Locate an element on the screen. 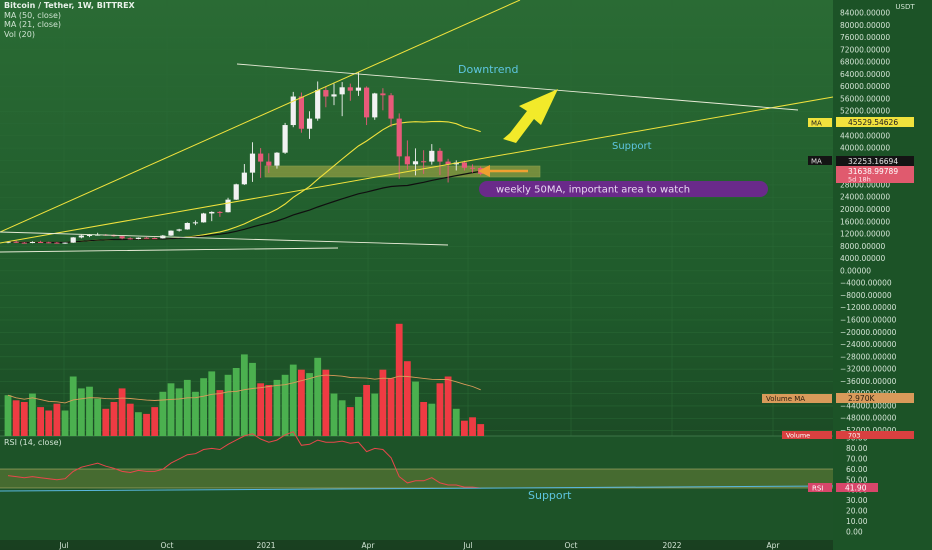 Image resolution: width=932 pixels, height=550 pixels. time-tick-label: Apr is located at coordinates (774, 545).